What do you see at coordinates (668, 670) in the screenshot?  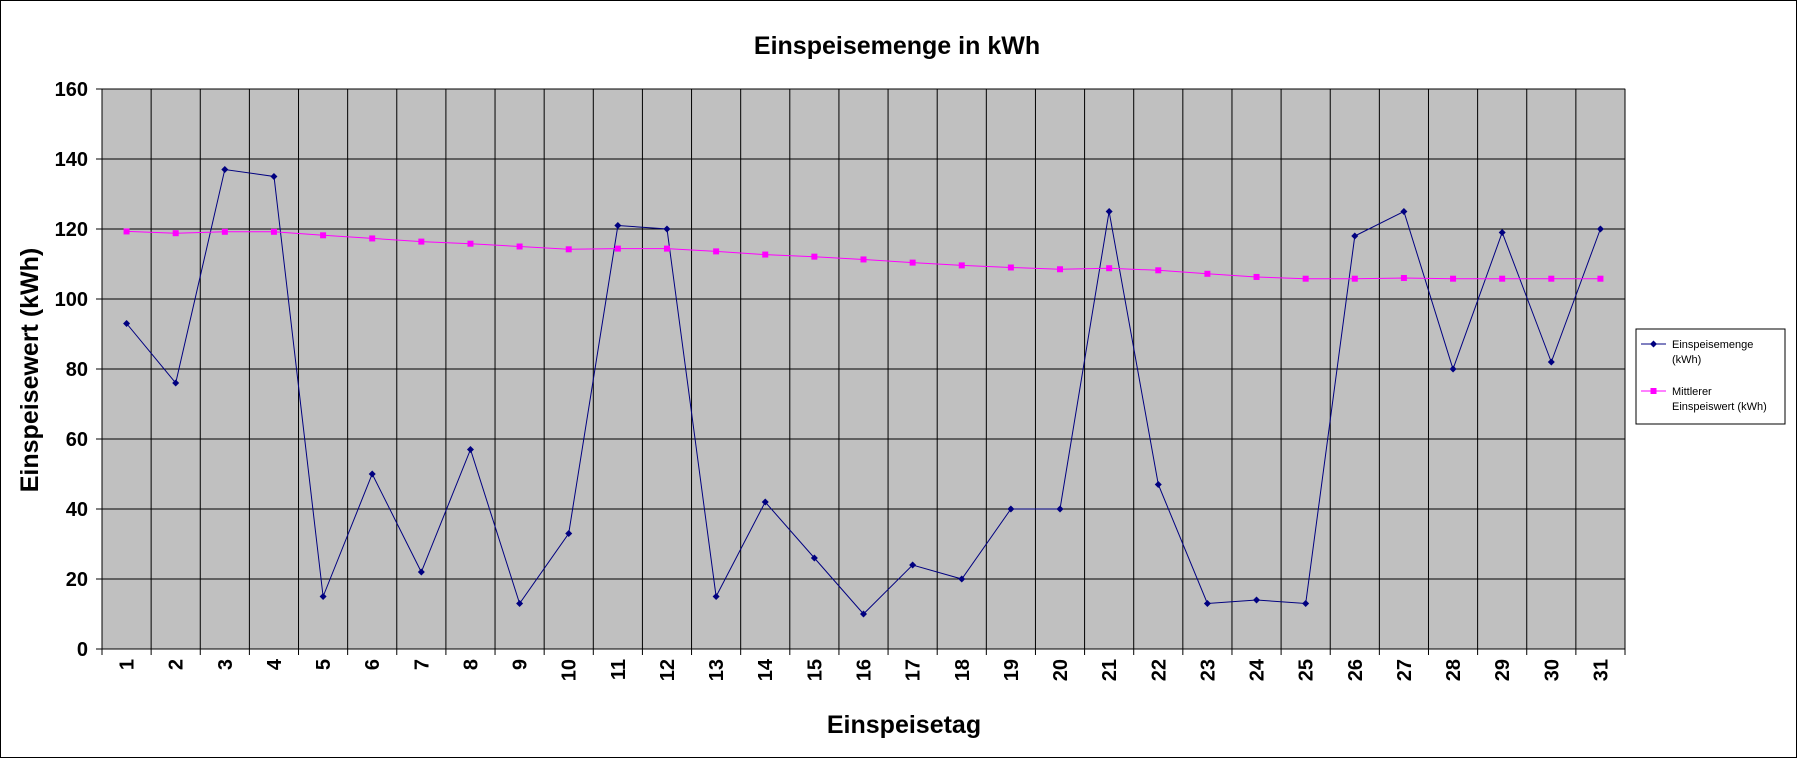 I see `x-tick-label: 12` at bounding box center [668, 670].